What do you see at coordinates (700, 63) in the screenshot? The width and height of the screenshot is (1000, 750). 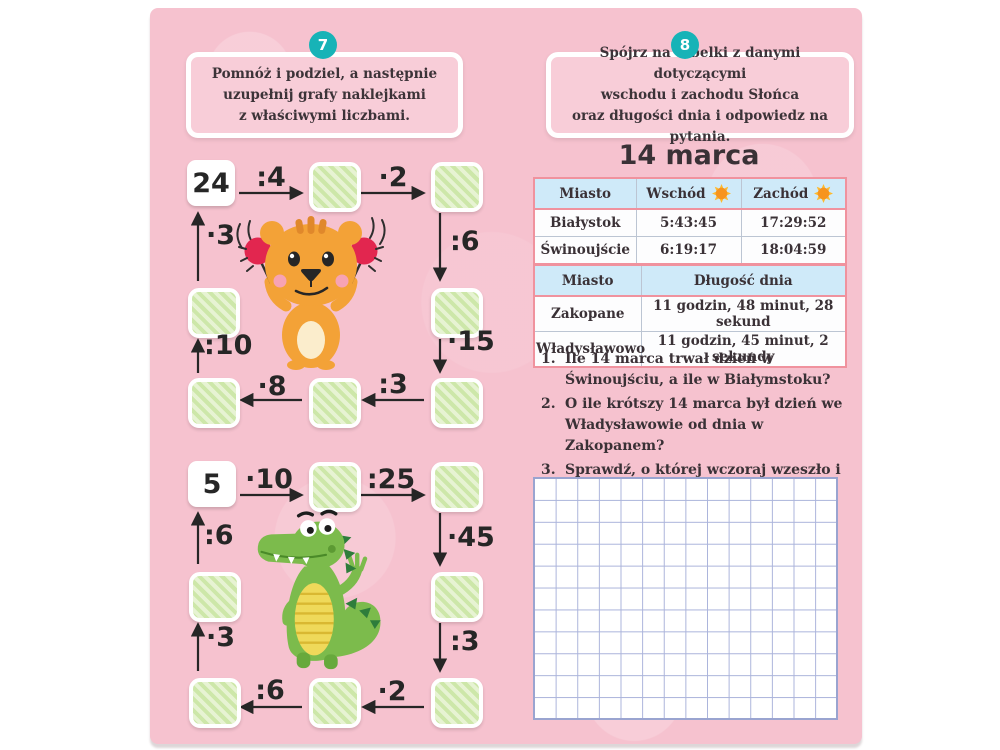 I see `instruction-line: Spójrz na tabelki z danymi dotyczącymi` at bounding box center [700, 63].